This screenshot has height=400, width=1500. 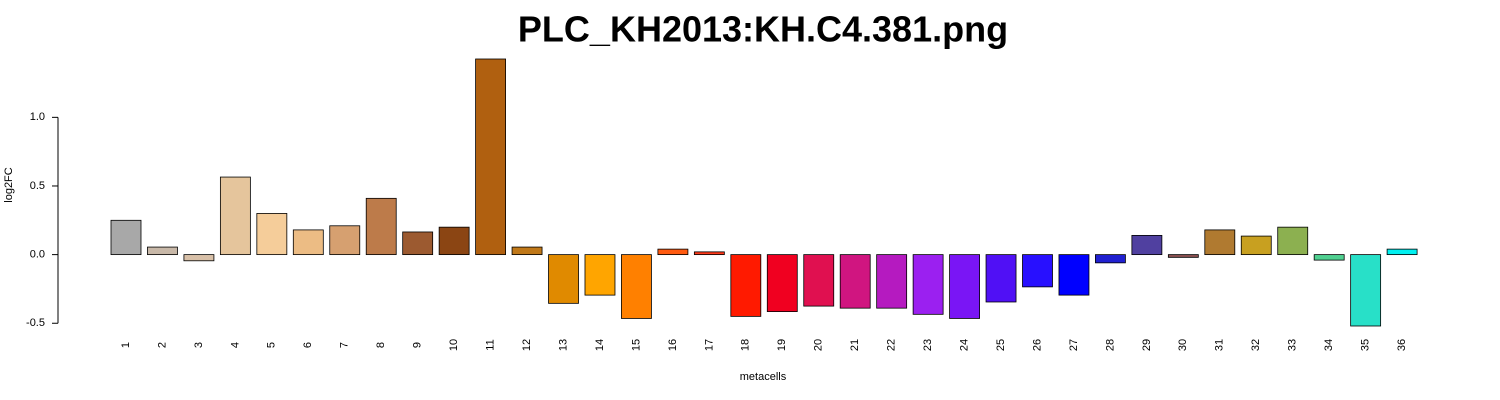 I want to click on x-tick-label: 26, so click(x=1037, y=345).